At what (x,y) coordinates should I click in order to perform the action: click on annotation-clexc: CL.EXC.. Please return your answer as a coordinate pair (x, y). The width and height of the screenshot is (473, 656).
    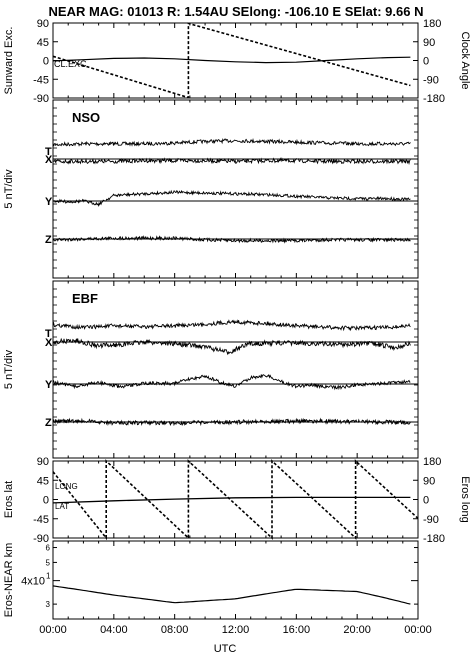
    Looking at the image, I should click on (71, 64).